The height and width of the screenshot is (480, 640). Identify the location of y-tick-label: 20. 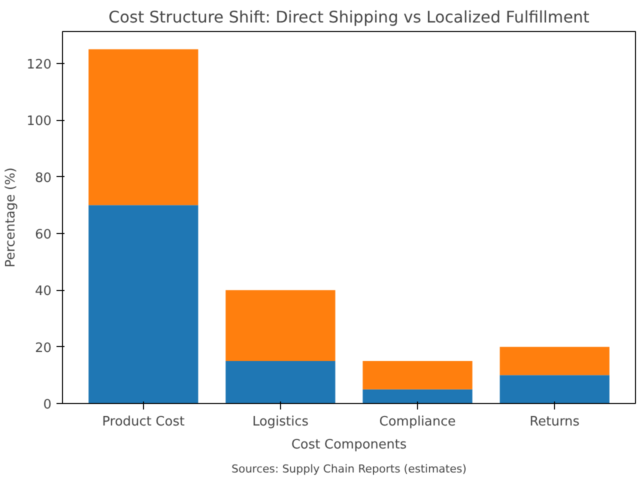
(43, 348).